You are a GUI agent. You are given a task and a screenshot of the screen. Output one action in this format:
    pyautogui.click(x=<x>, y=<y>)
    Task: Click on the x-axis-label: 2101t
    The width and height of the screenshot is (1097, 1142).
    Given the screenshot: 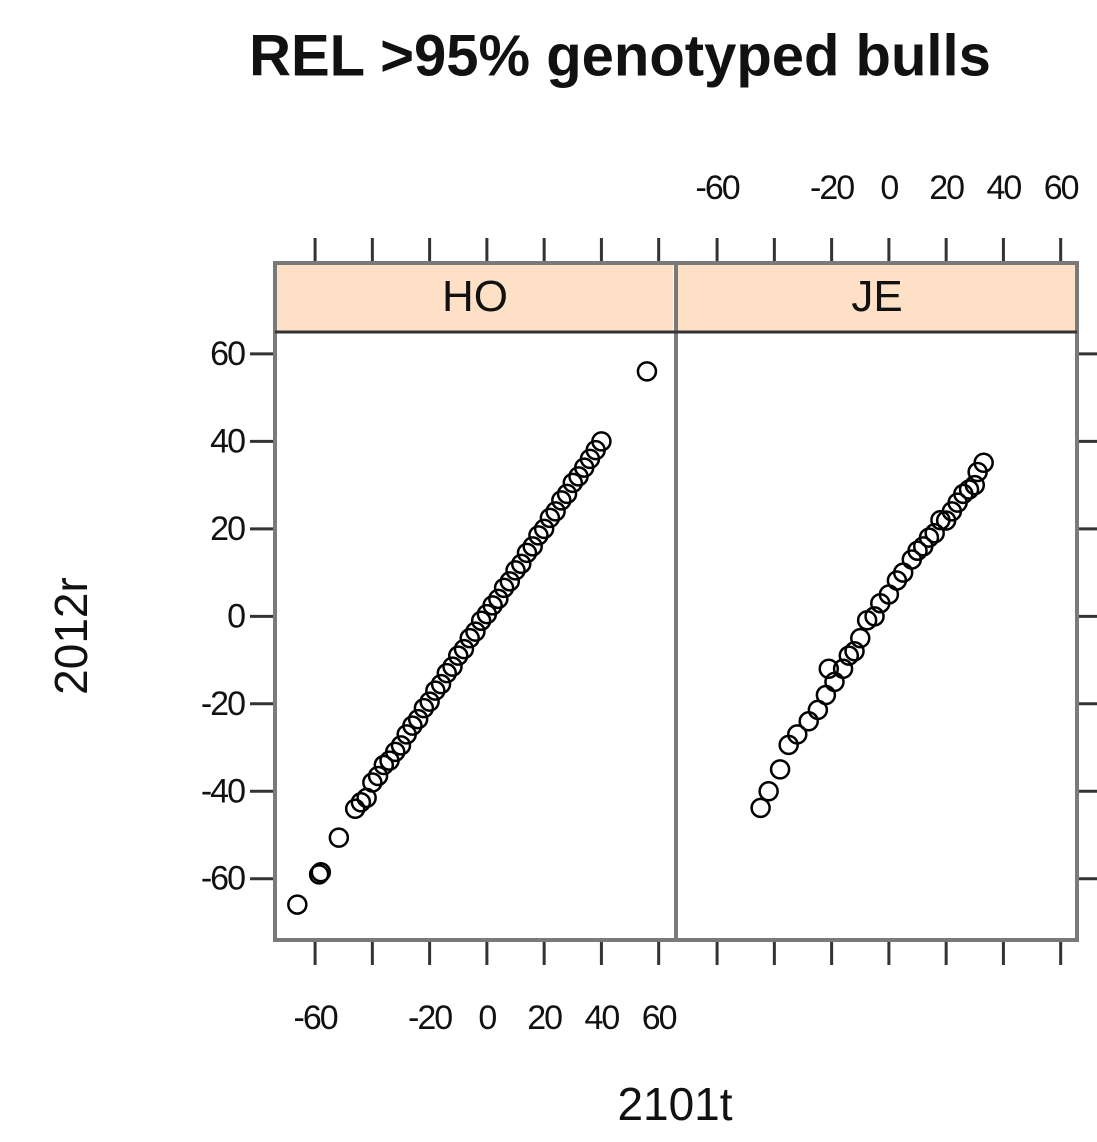 What is the action you would take?
    pyautogui.click(x=674, y=1104)
    